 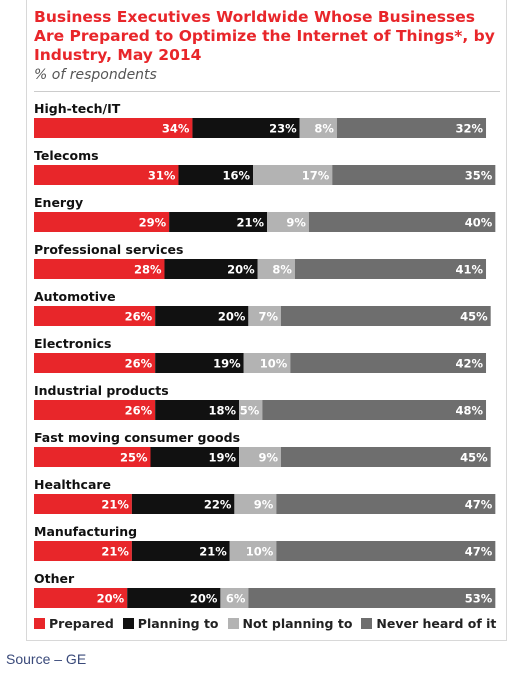 What do you see at coordinates (479, 552) in the screenshot?
I see `data-label: 47%` at bounding box center [479, 552].